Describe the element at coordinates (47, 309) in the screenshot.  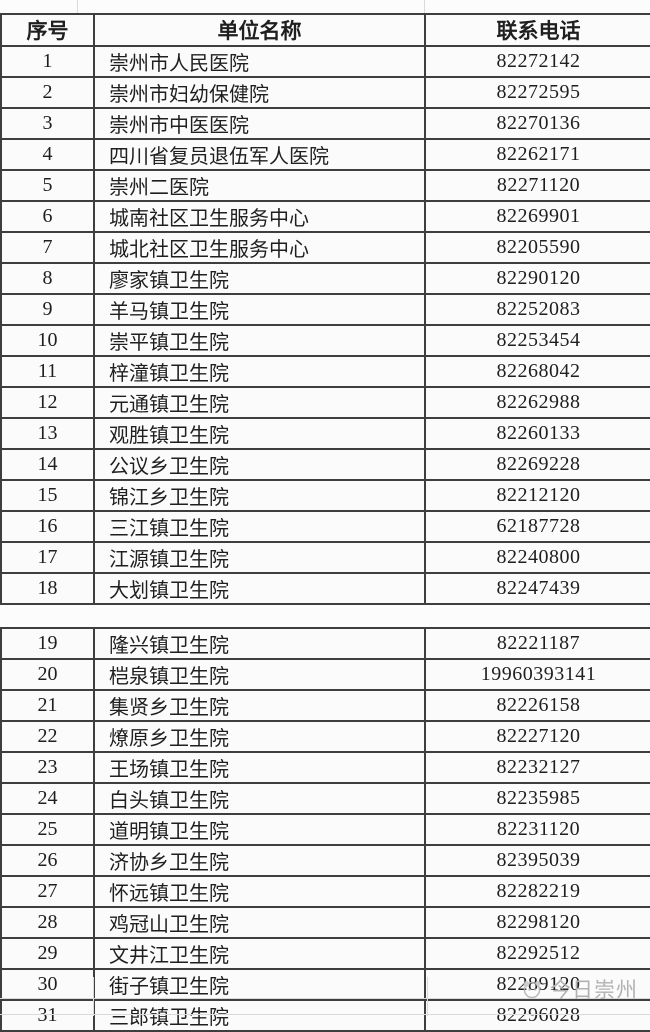
I see `row-number-cell: 9` at that location.